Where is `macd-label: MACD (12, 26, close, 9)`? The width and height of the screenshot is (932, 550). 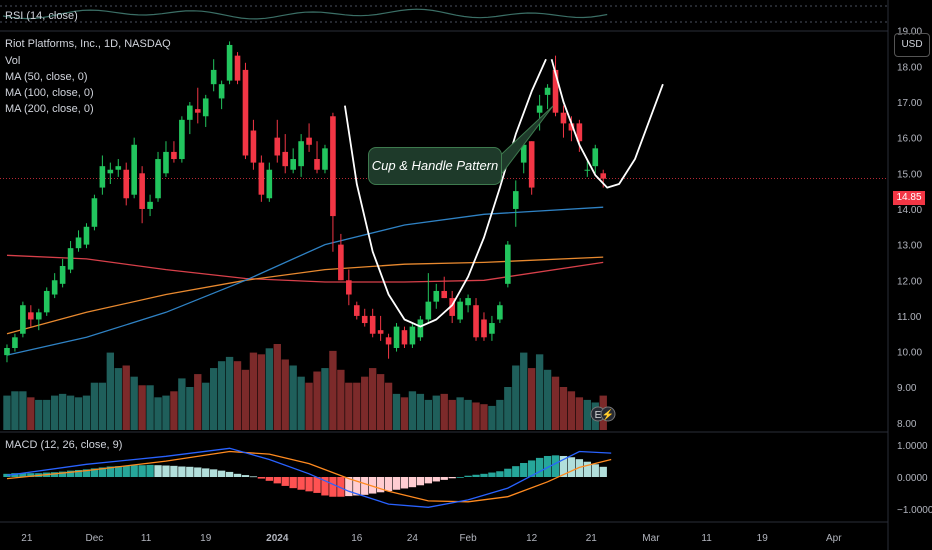
macd-label: MACD (12, 26, close, 9) is located at coordinates (64, 445).